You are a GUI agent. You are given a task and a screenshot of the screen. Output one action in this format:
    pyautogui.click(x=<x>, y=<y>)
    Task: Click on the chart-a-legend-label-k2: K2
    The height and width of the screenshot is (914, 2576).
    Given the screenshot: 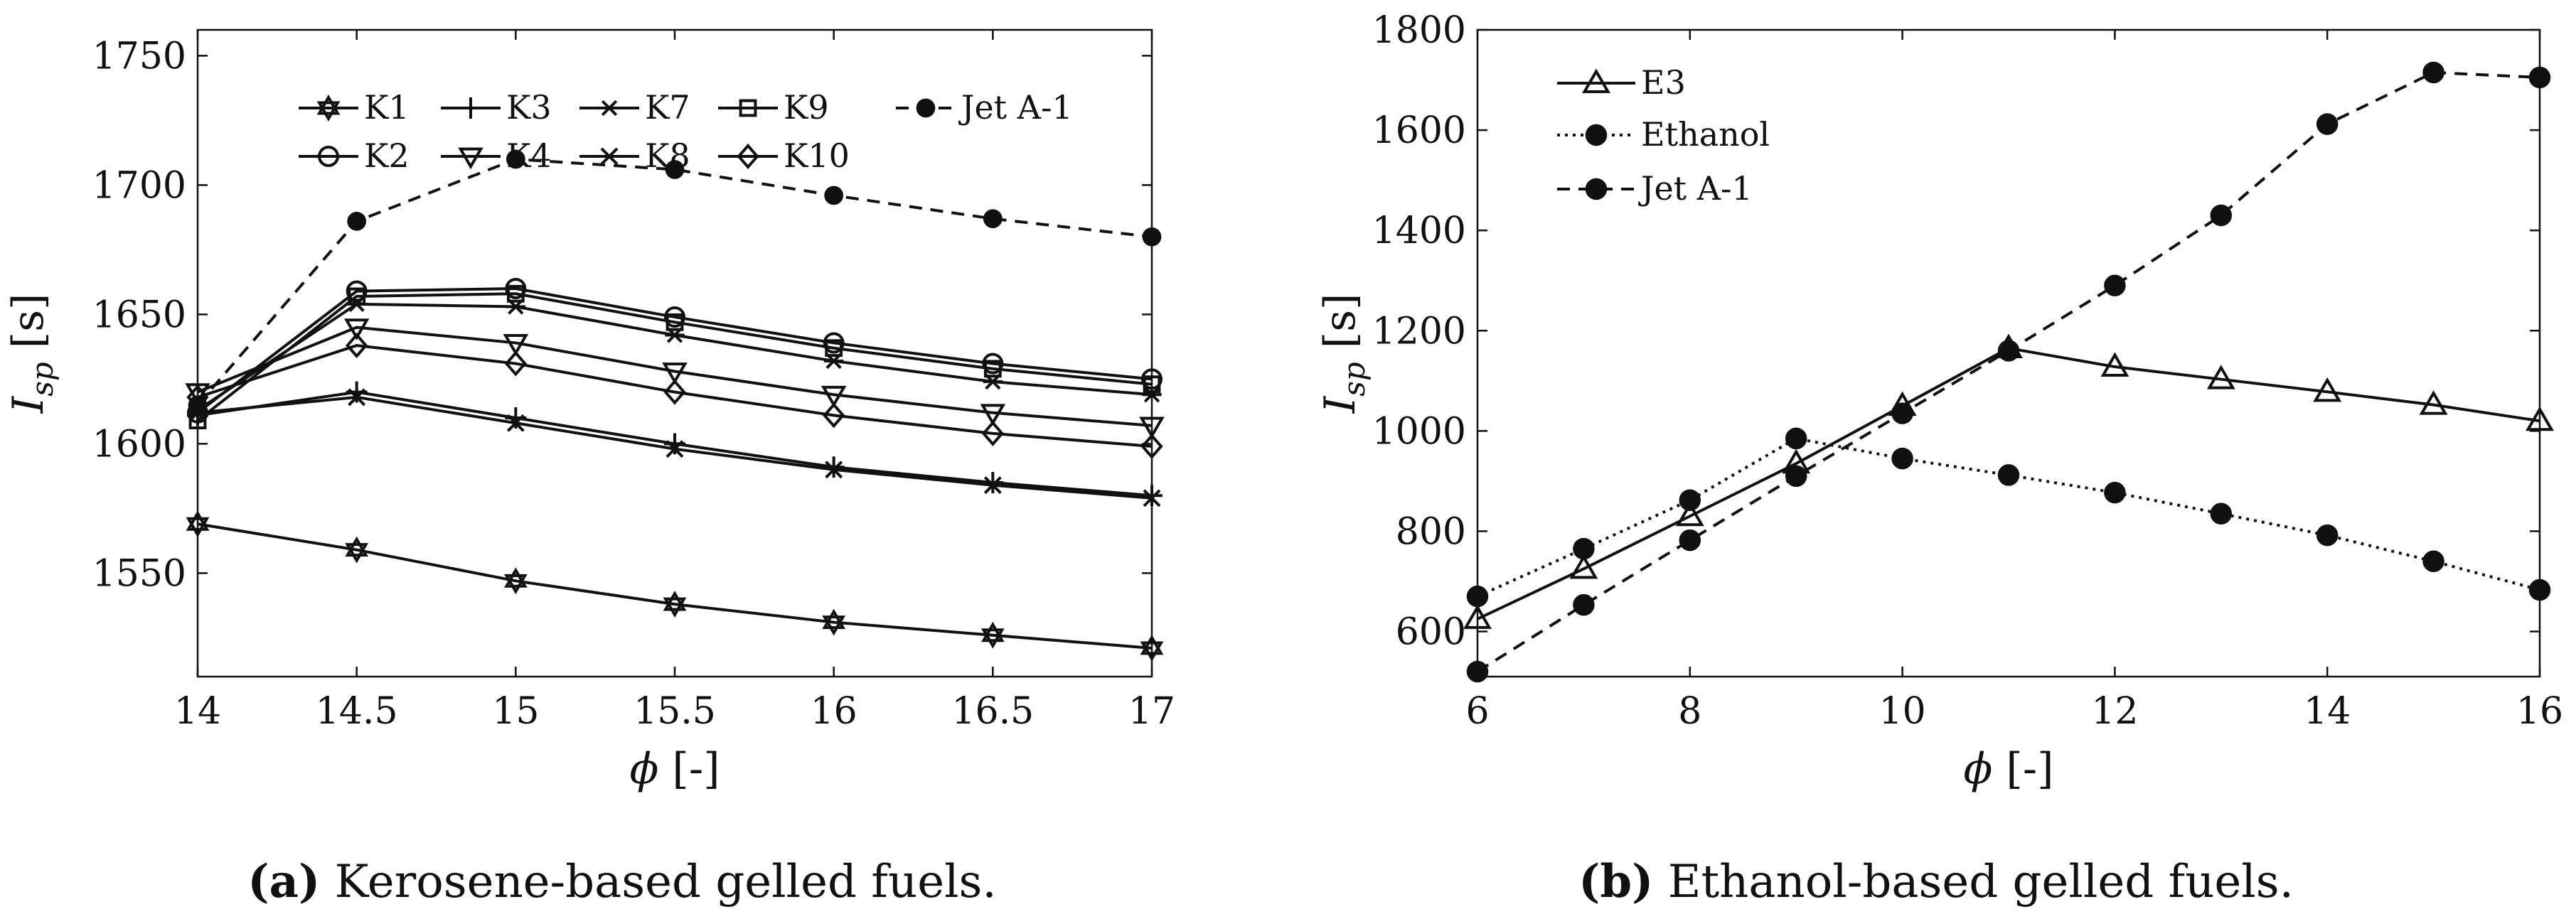 What is the action you would take?
    pyautogui.click(x=387, y=155)
    